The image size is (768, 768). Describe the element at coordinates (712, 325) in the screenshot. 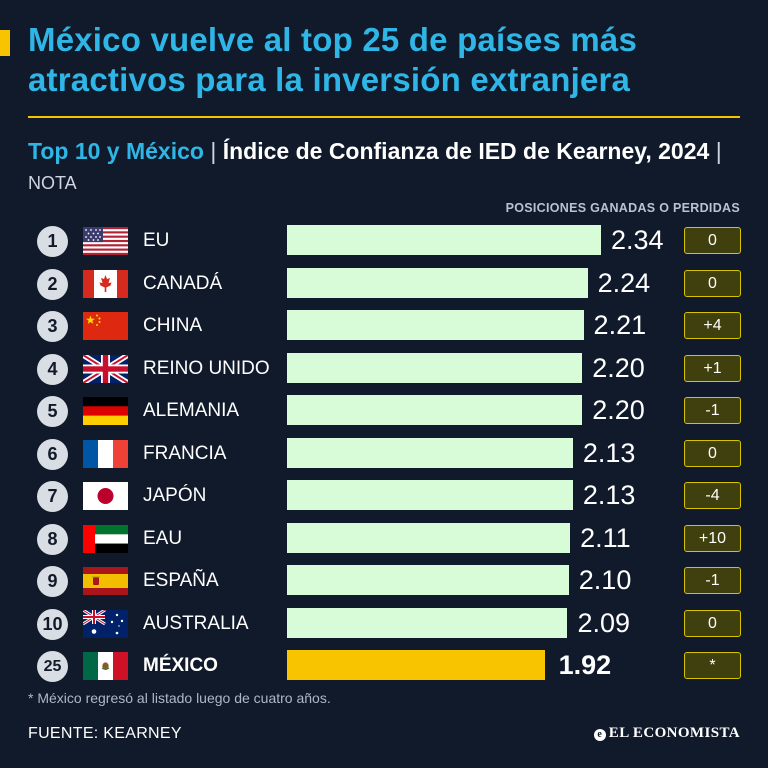

I see `position-change-badge: +4` at that location.